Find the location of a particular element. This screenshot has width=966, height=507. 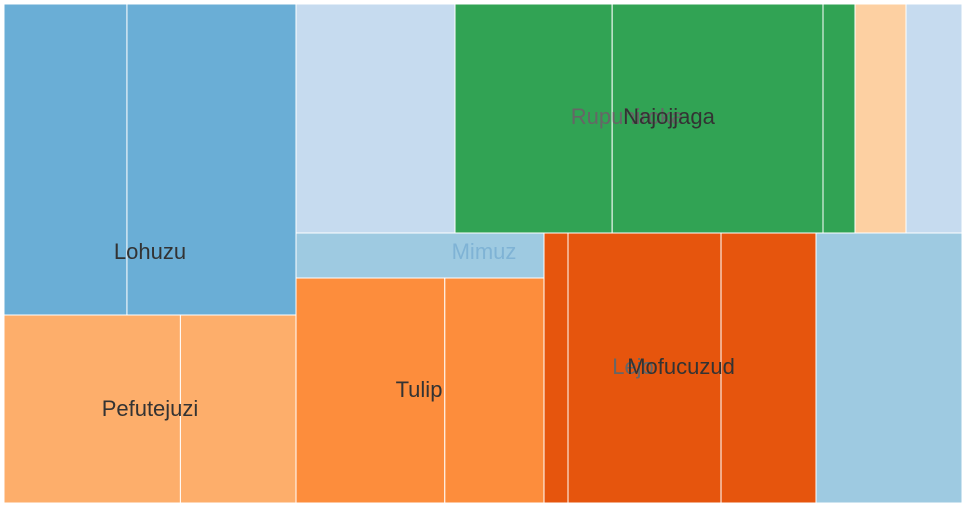

treemap-label: Pefutejuzi is located at coordinates (150, 408).